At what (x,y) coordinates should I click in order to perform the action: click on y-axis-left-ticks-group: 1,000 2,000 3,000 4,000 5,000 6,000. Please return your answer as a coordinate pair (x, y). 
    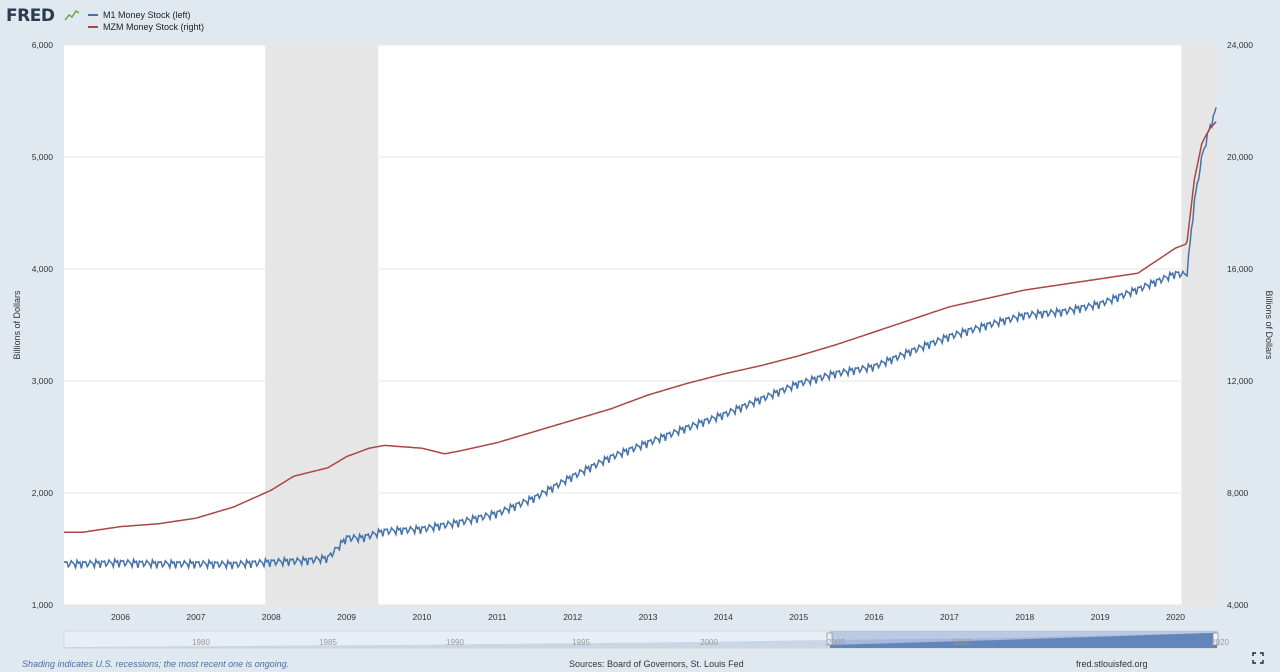
    Looking at the image, I should click on (43, 325).